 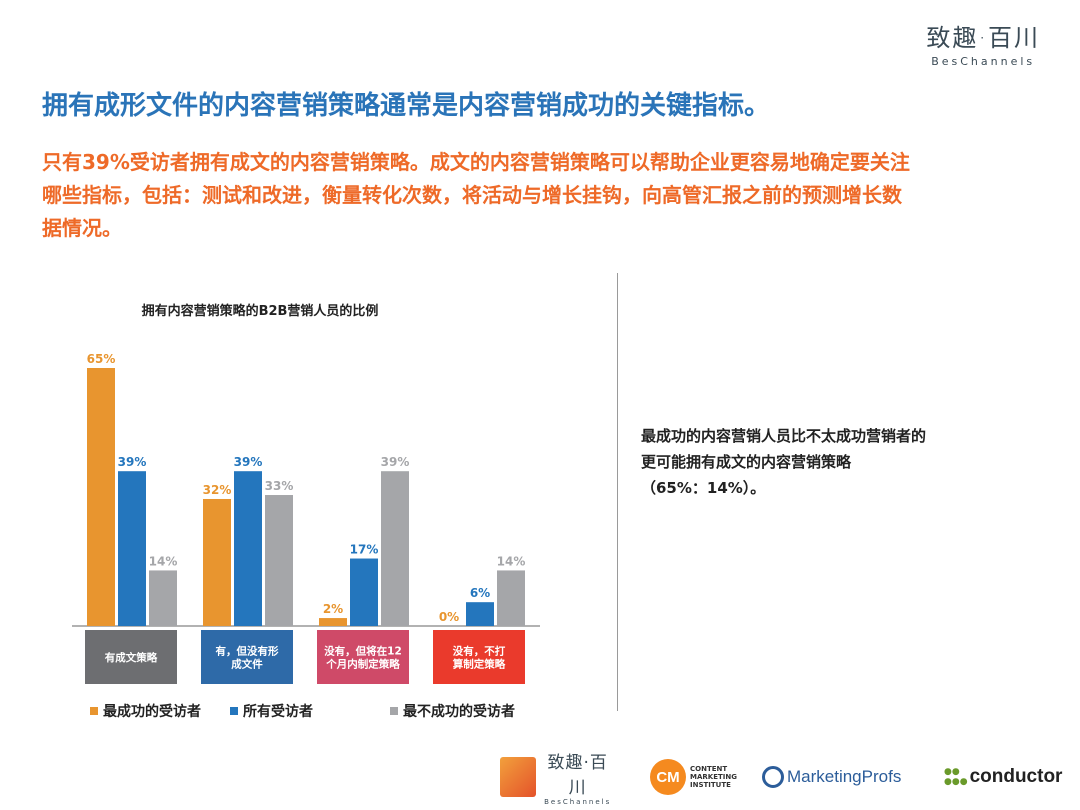 I want to click on brand-logo: 致趣·百川 BesChannels, so click(x=983, y=43).